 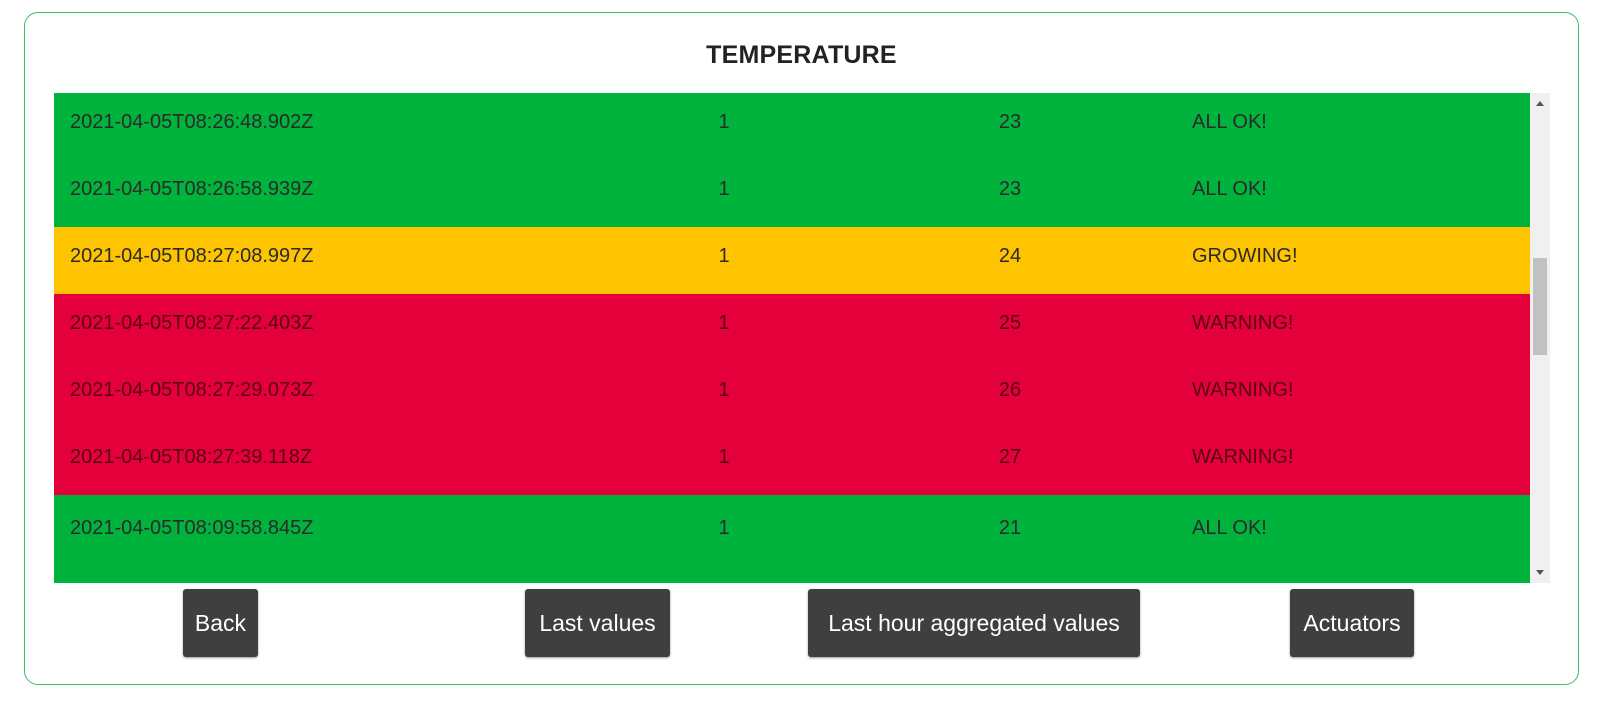 What do you see at coordinates (192, 256) in the screenshot?
I see `timestamp-cell: 2021-04-05T08:27:08.997Z` at bounding box center [192, 256].